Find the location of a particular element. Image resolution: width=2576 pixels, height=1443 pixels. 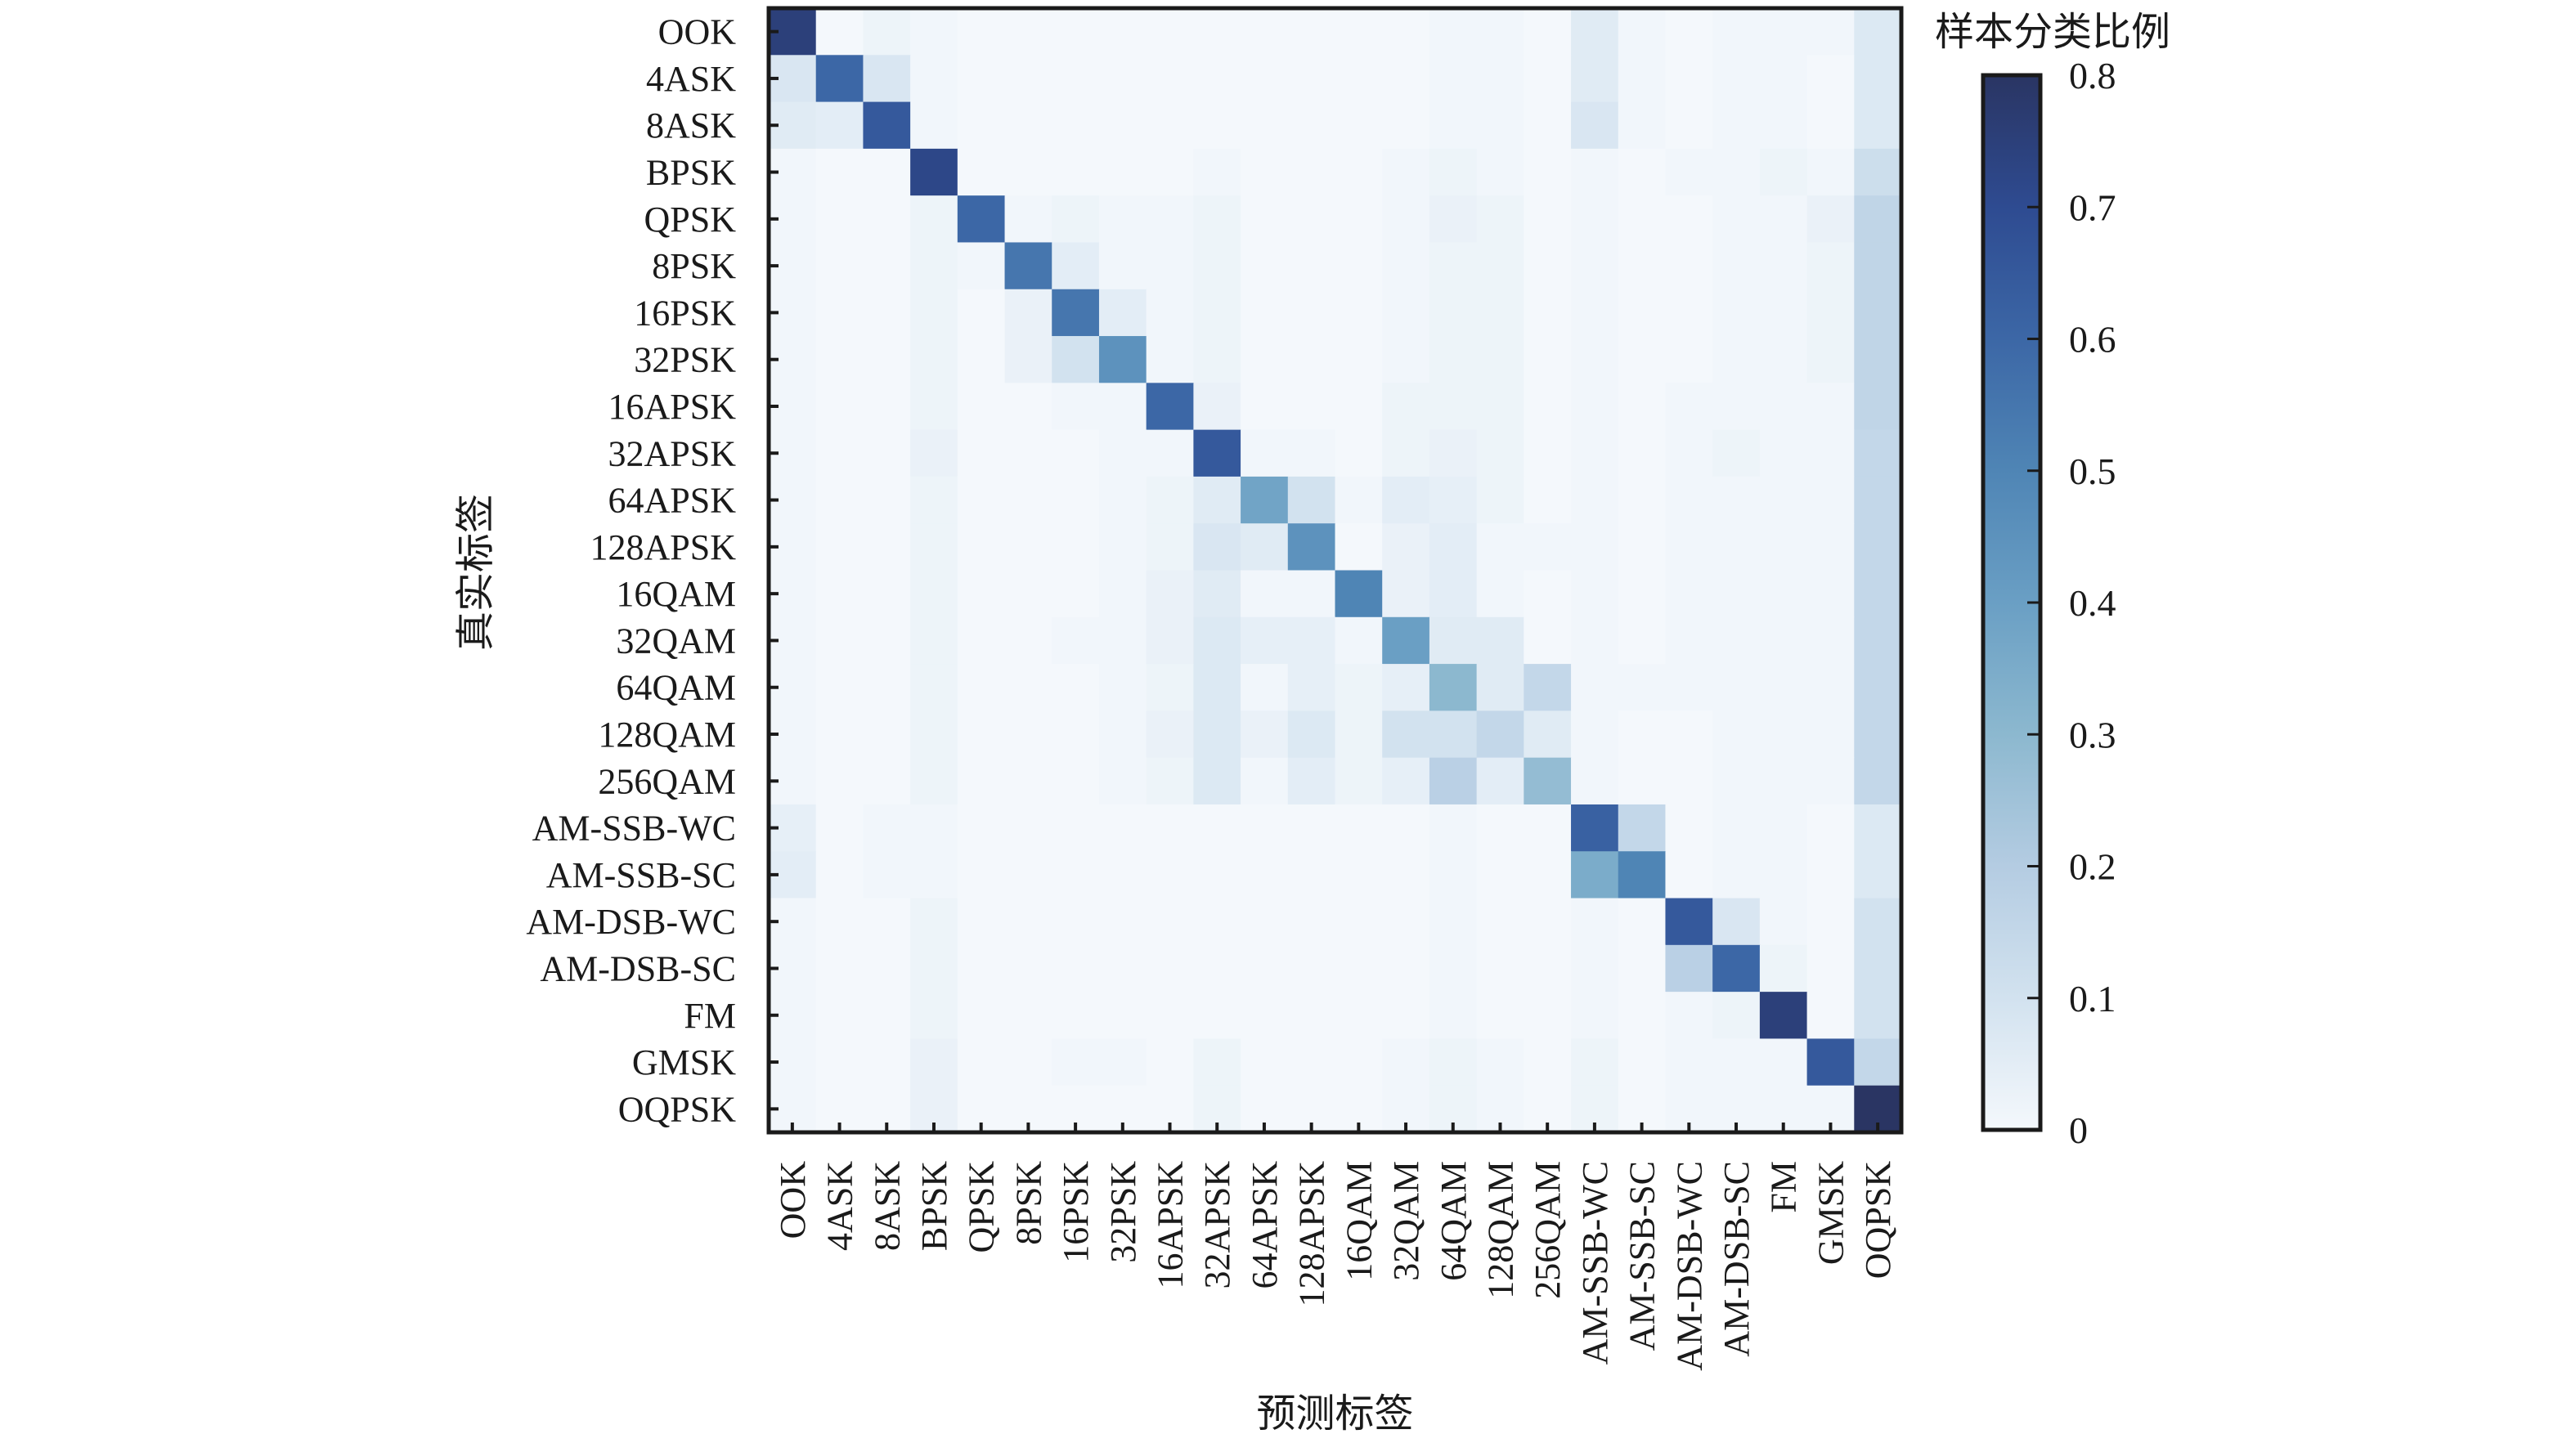

x-tick-label: 32PSK is located at coordinates (1123, 1212).